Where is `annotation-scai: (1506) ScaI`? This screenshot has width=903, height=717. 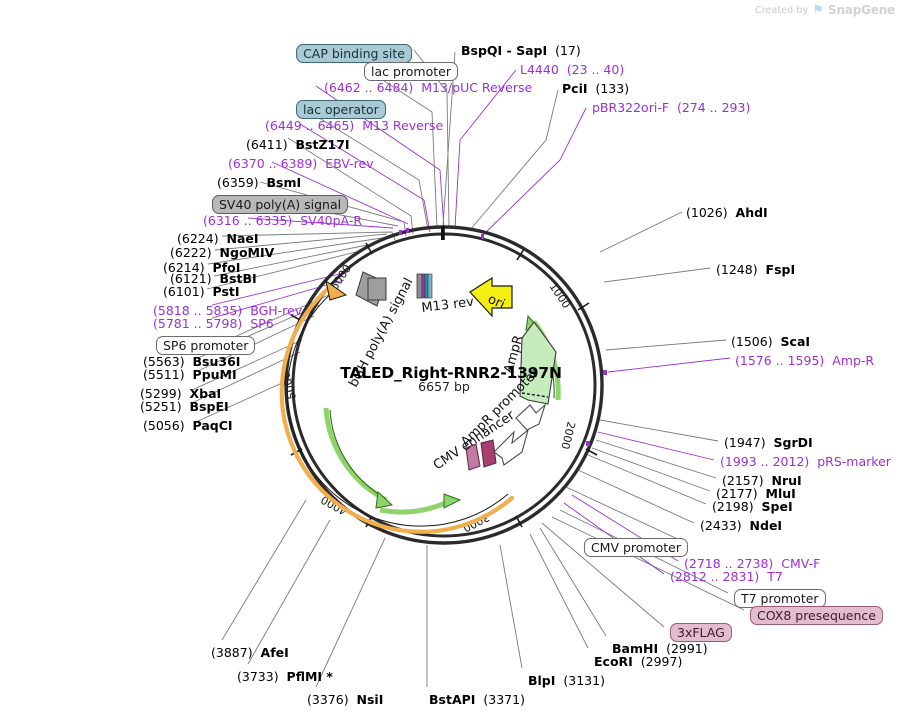 annotation-scai: (1506) ScaI is located at coordinates (770, 342).